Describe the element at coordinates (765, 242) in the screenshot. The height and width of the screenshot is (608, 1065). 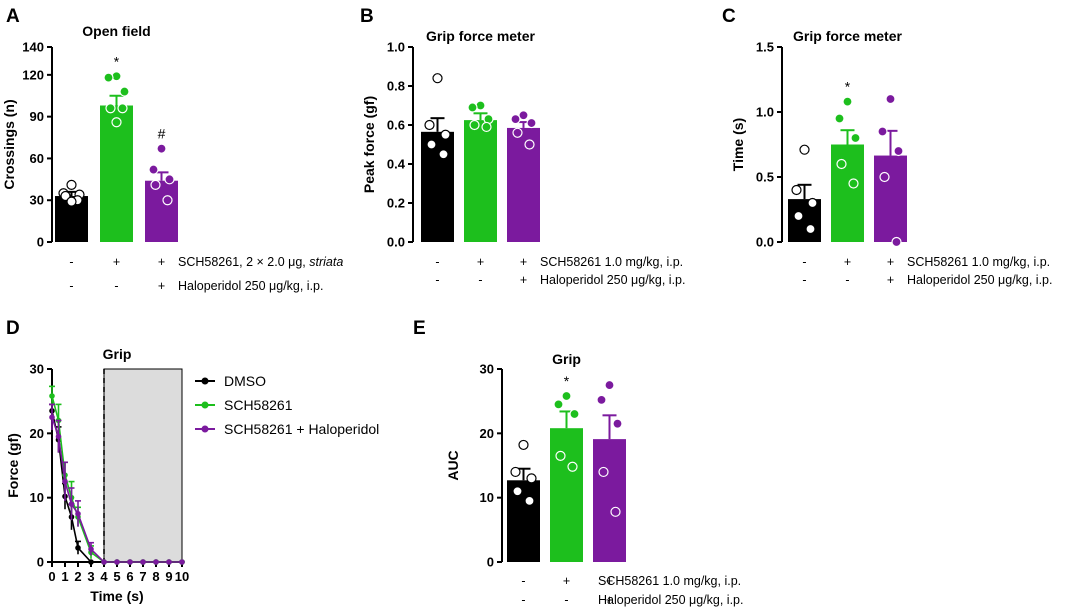
I see `y-tick-label: 0.0` at that location.